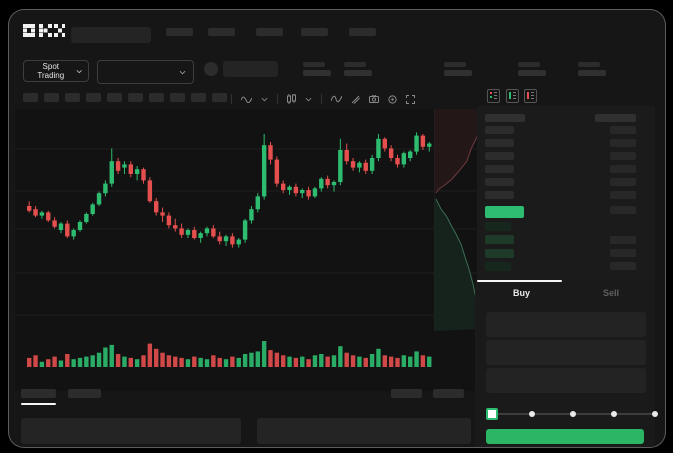 This screenshot has width=673, height=453. I want to click on amount-input, so click(566, 352).